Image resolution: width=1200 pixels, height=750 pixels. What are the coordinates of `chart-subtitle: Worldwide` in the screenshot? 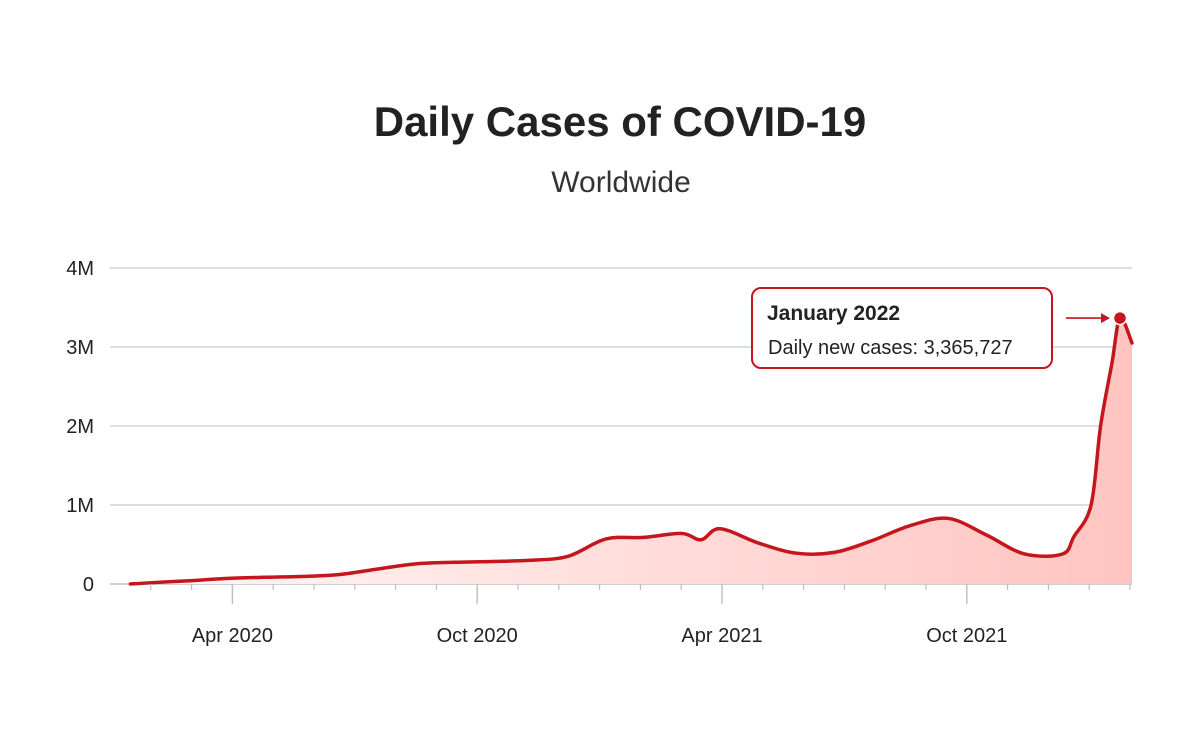 It's located at (621, 182).